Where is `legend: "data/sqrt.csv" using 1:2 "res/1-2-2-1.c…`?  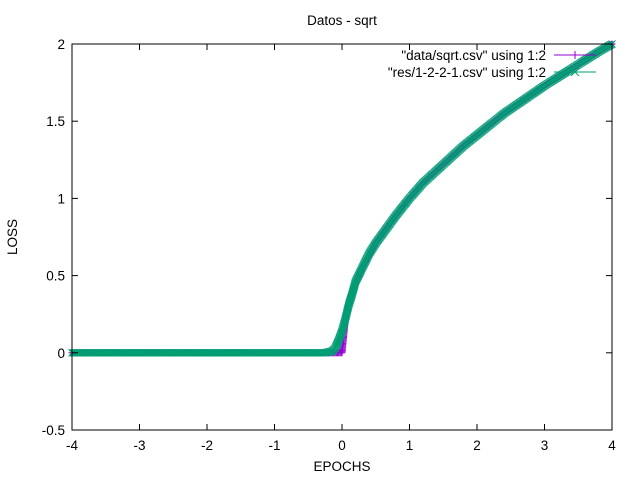
legend: "data/sqrt.csv" using 1:2 "res/1-2-2-1.c… is located at coordinates (492, 64).